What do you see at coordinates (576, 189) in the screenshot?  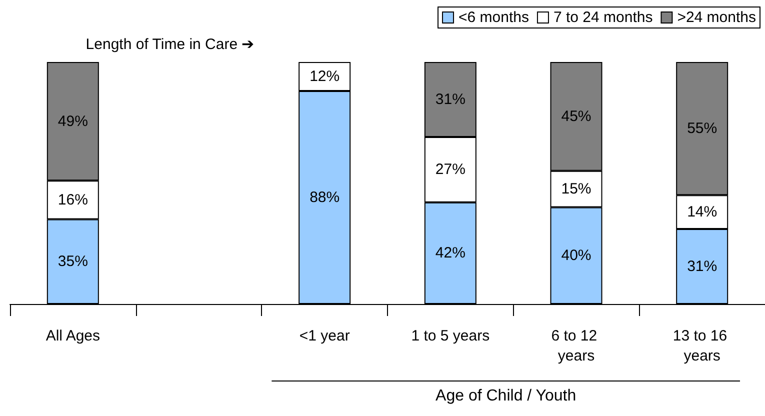 I see `data-label: 15%` at bounding box center [576, 189].